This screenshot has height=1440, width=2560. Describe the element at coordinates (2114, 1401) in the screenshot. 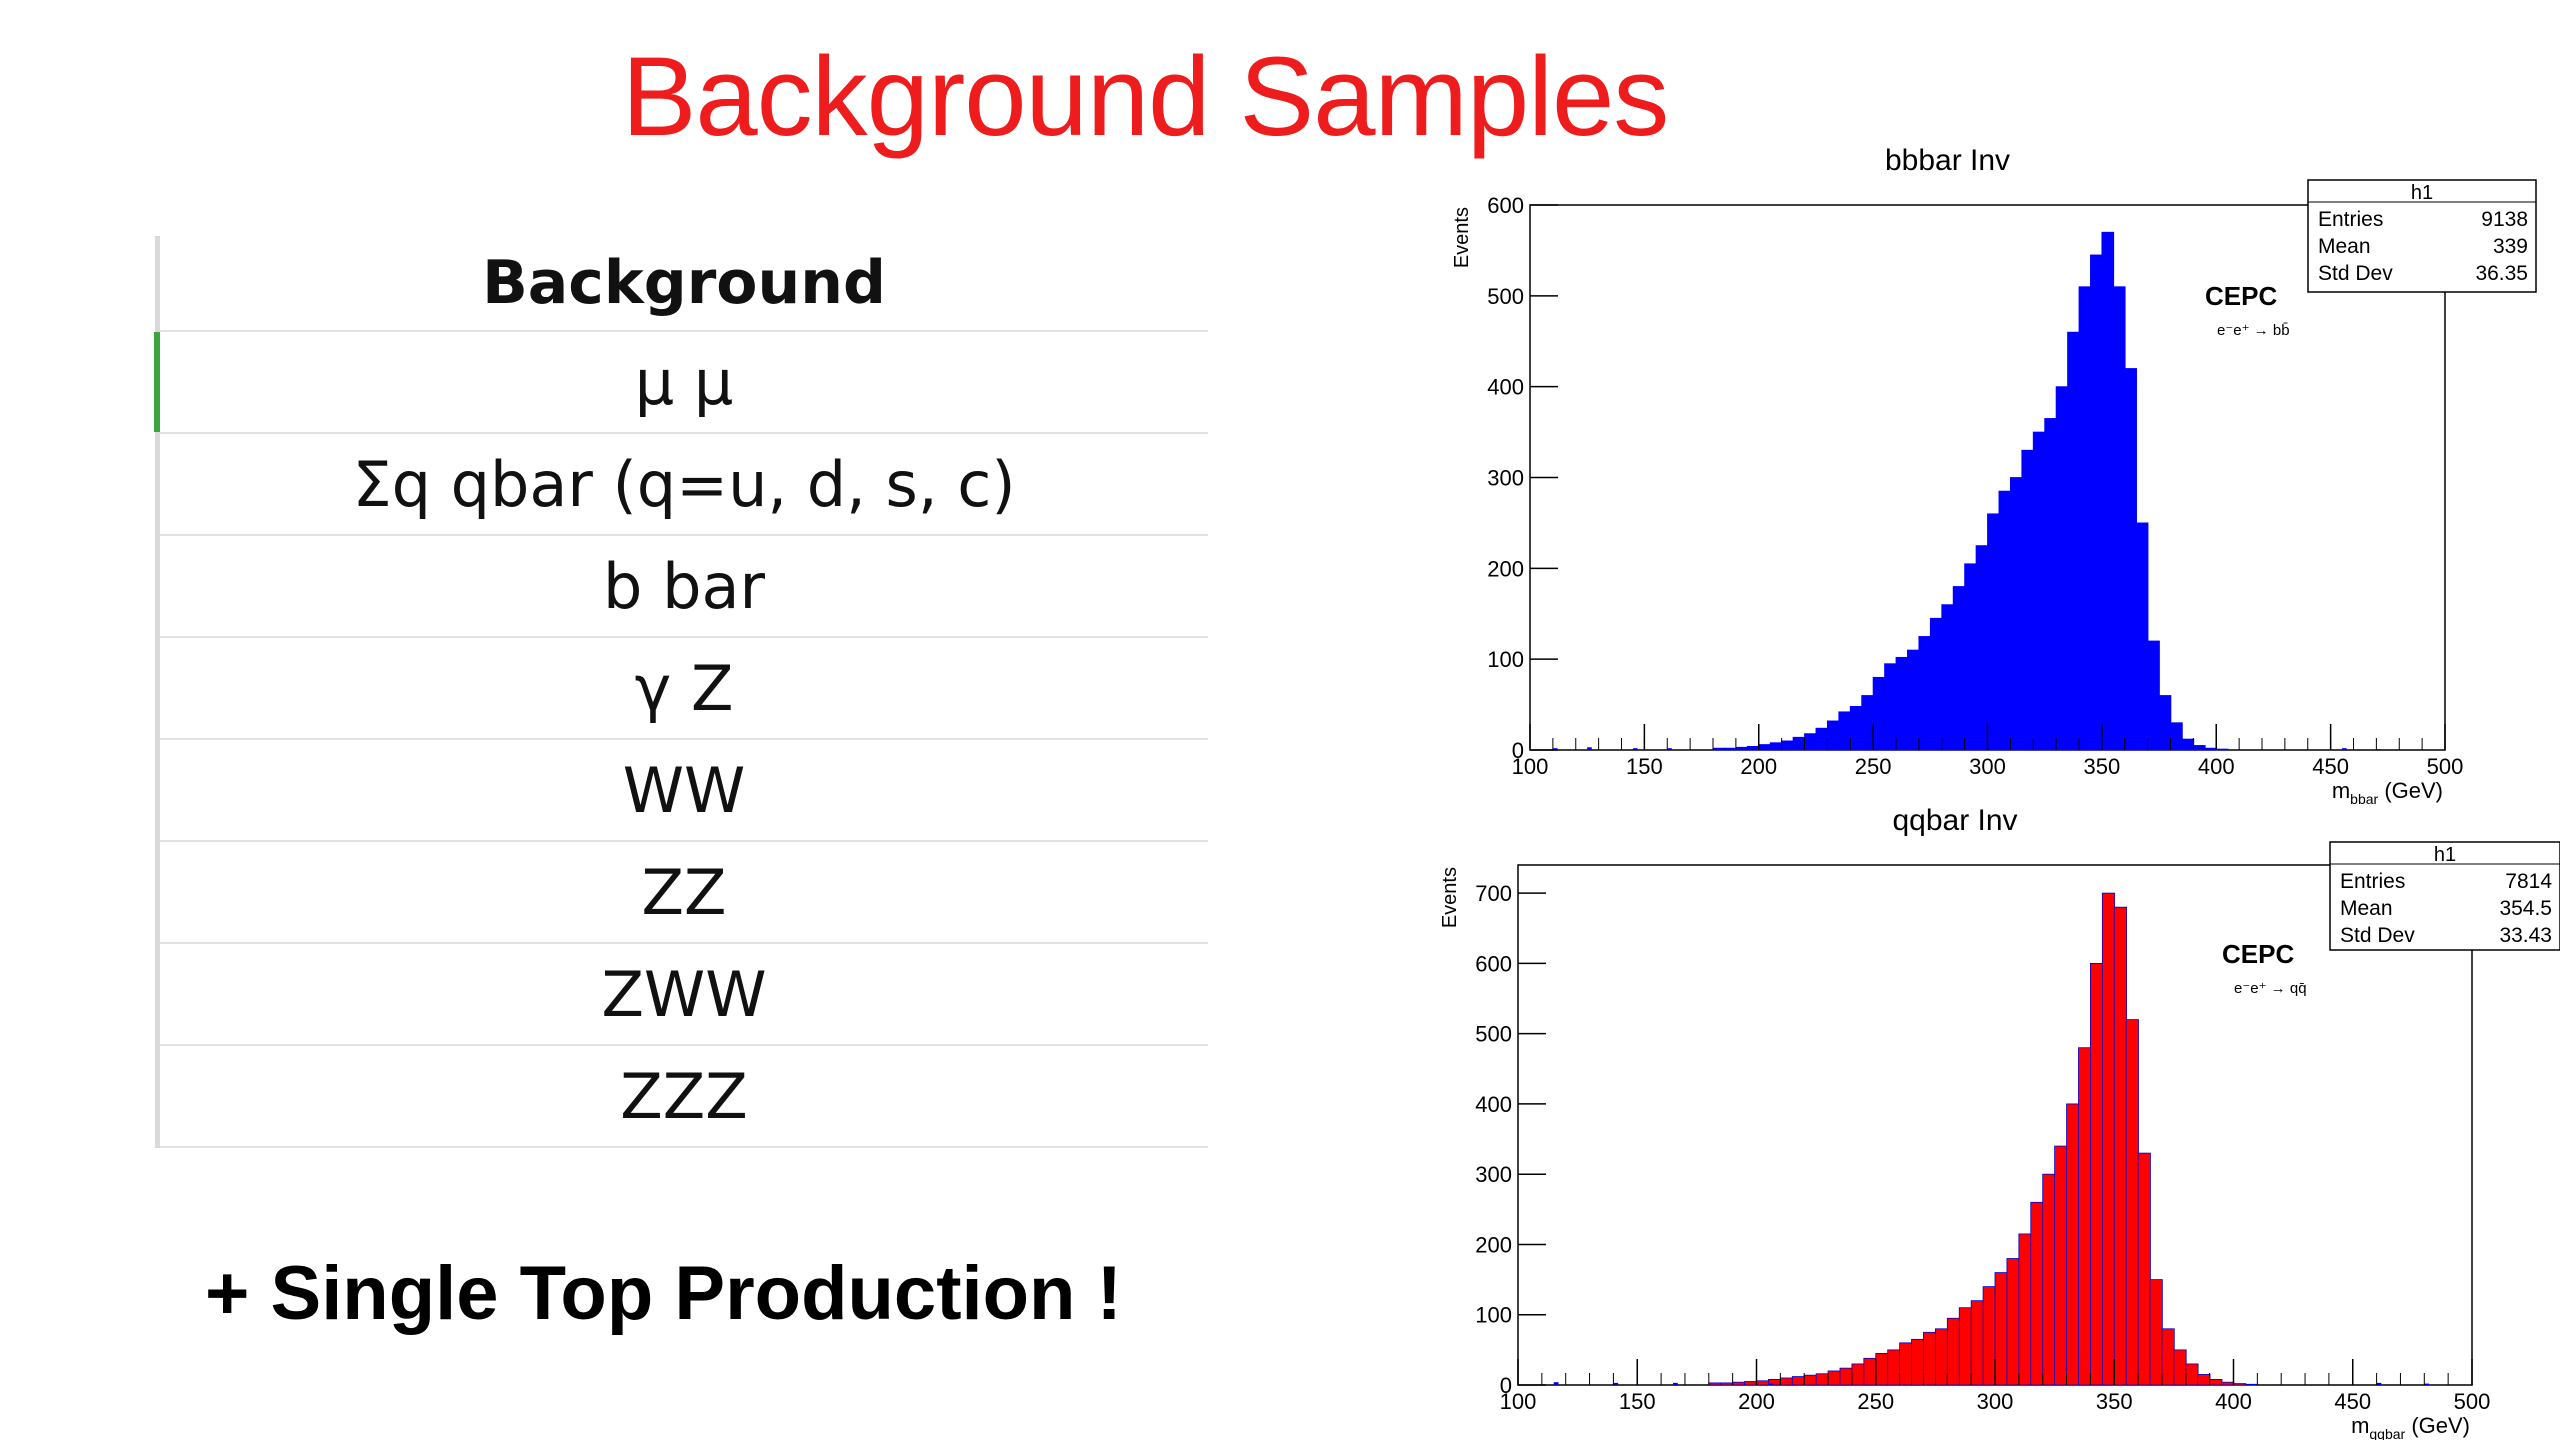

I see `qqbar-xtick-label: 350` at that location.